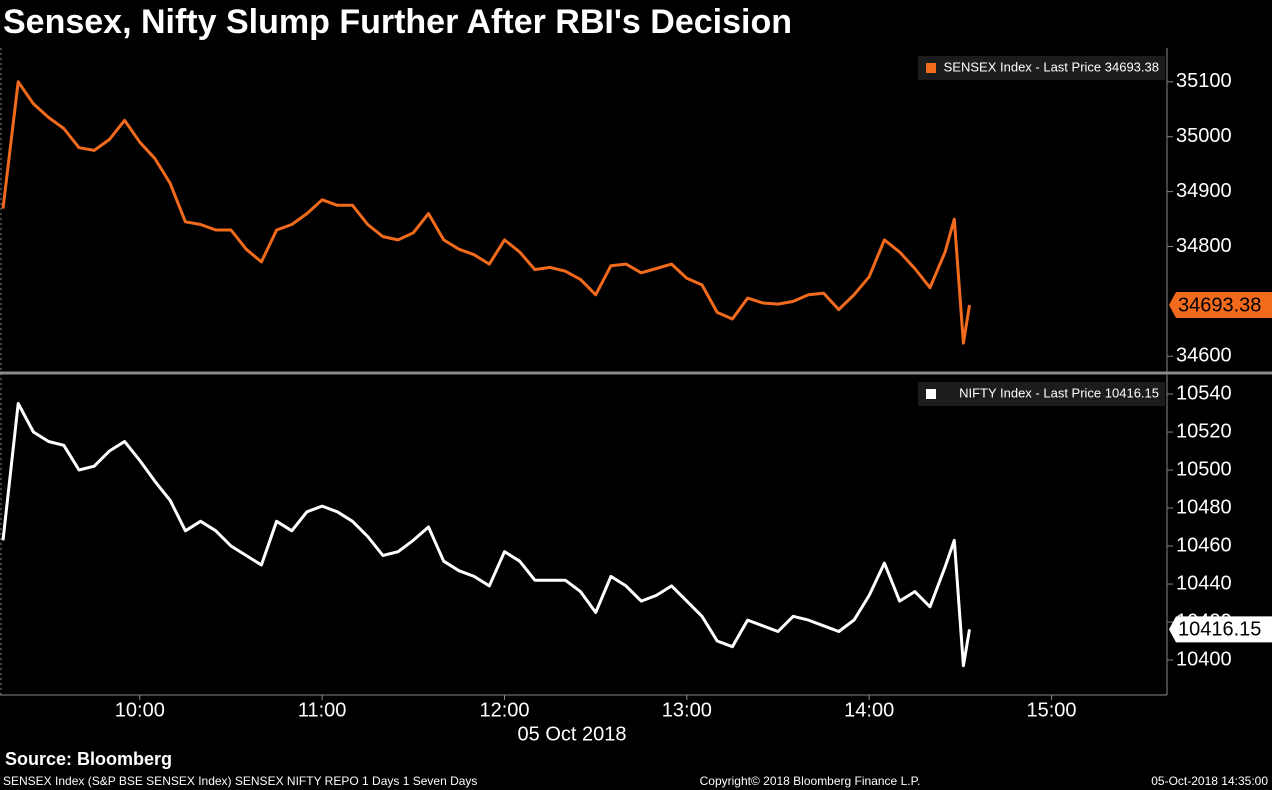  Describe the element at coordinates (140, 710) in the screenshot. I see `x-tick-label: 10:00` at that location.